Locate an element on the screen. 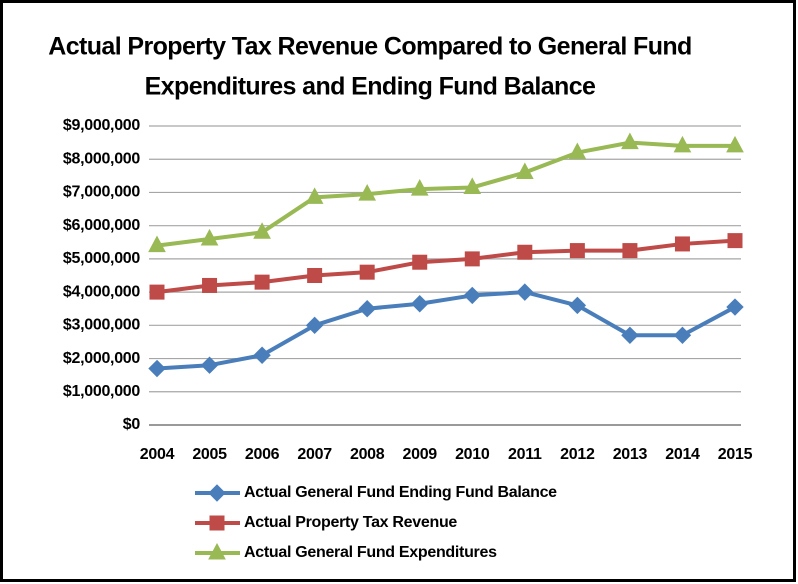 The image size is (798, 584). y-tick-label: $3,000,000 is located at coordinates (101, 325).